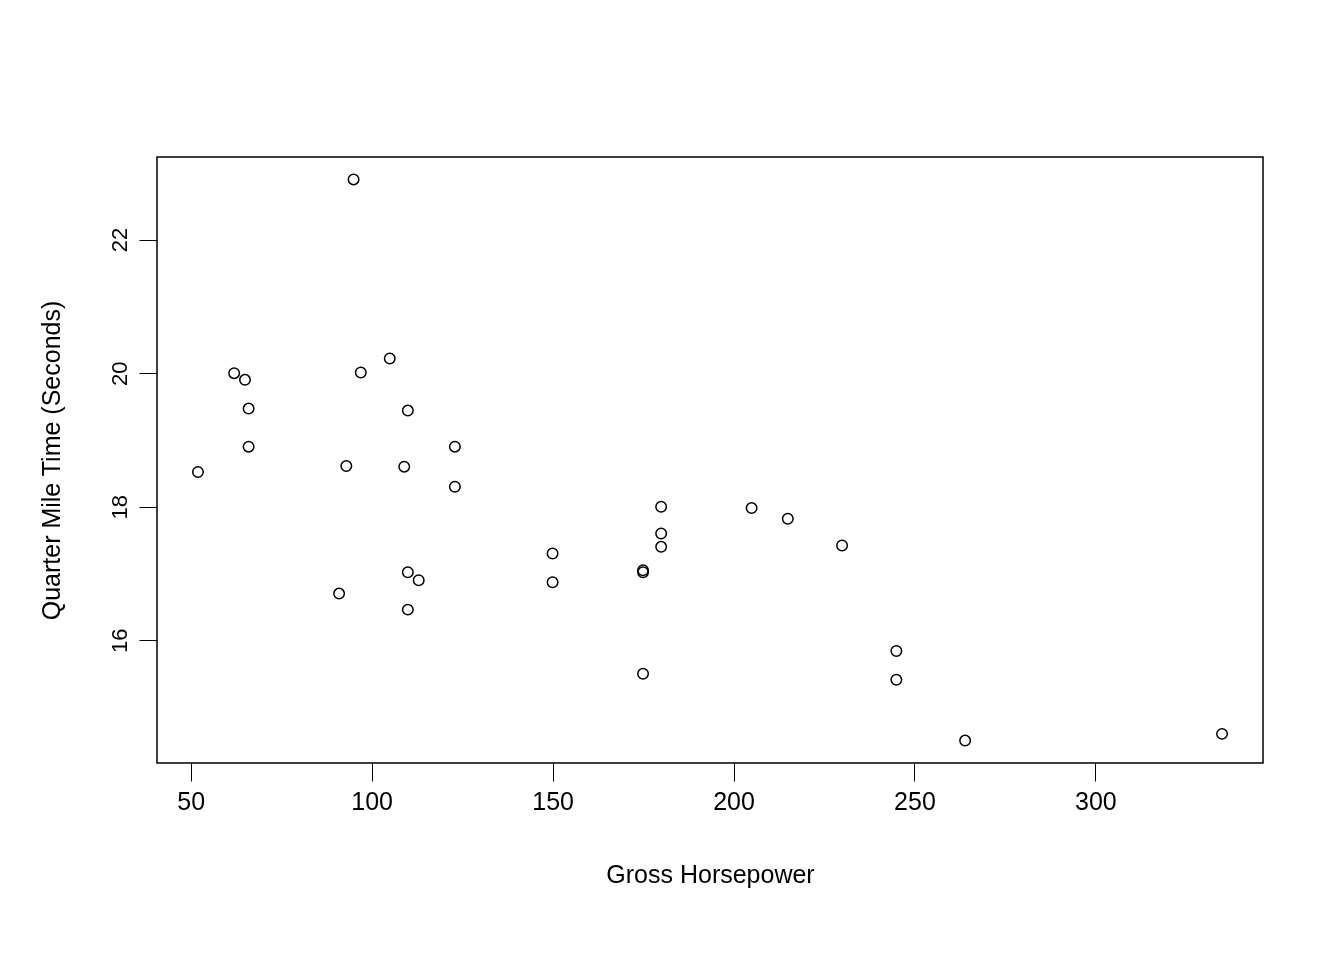  I want to click on y-tick-label: 22, so click(119, 240).